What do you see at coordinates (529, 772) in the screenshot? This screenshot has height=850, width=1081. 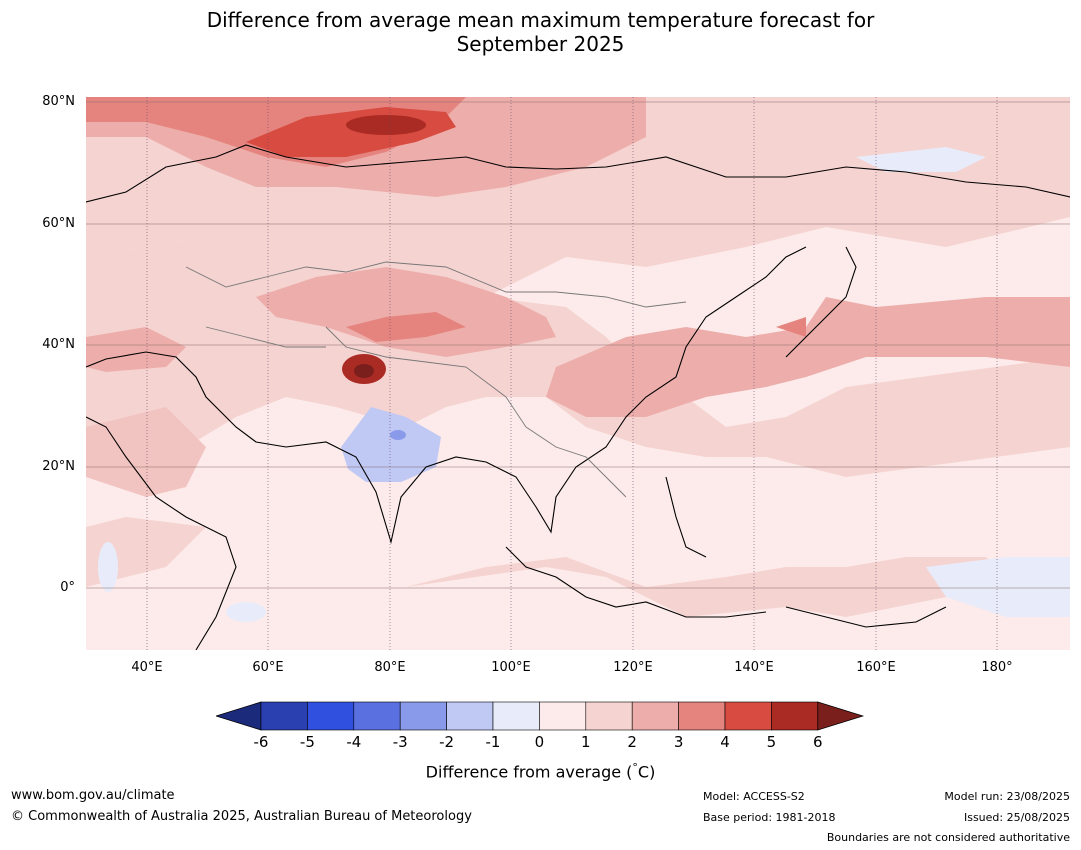 I see `colorbar-label-text: Difference from average (` at bounding box center [529, 772].